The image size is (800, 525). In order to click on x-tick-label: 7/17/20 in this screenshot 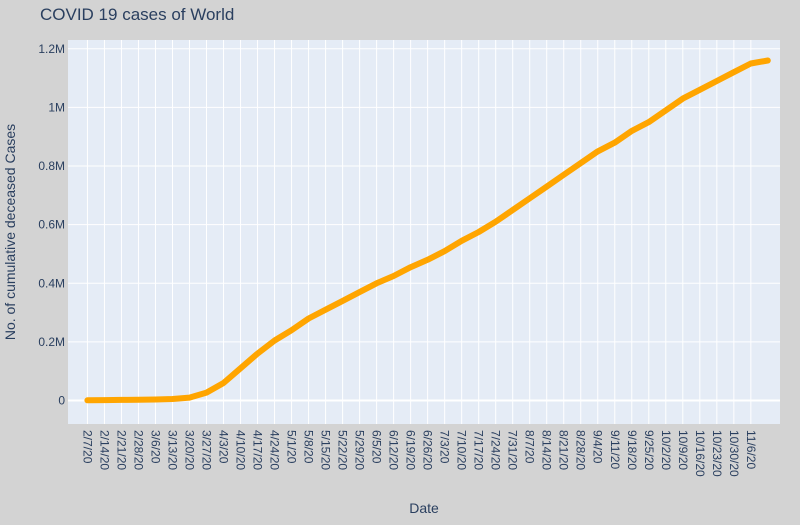, I will do `click(479, 450)`.